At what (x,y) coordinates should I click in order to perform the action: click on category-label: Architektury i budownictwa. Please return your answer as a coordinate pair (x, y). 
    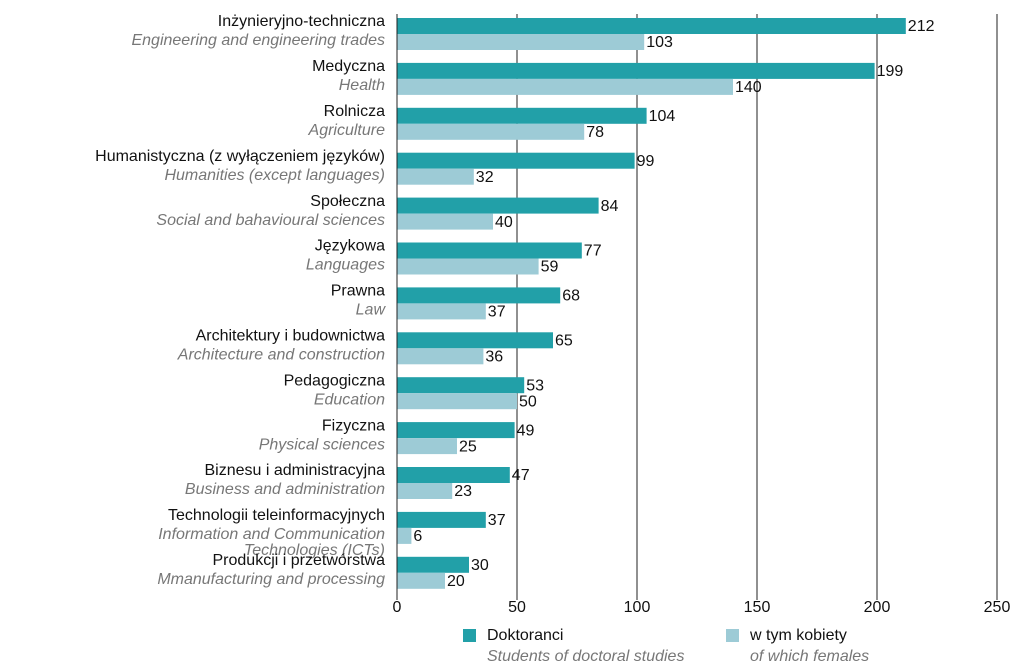
    Looking at the image, I should click on (291, 336).